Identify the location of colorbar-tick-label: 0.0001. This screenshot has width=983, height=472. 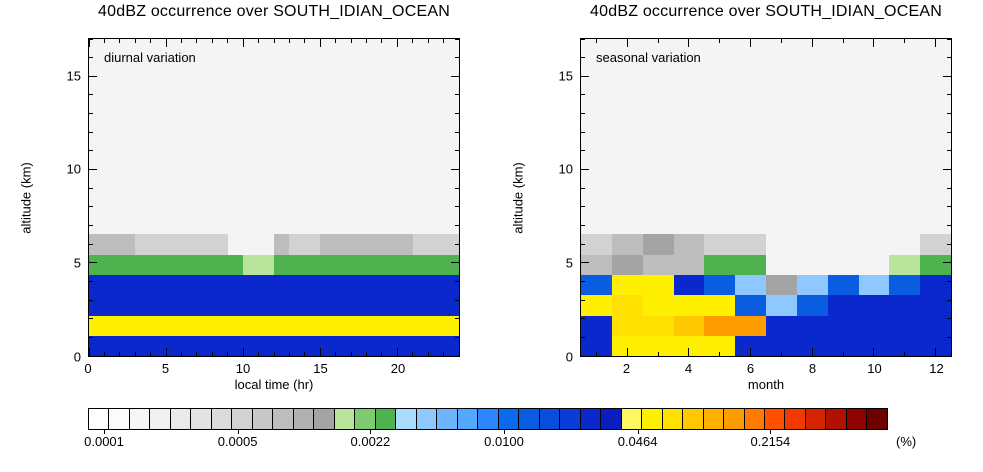
(104, 441).